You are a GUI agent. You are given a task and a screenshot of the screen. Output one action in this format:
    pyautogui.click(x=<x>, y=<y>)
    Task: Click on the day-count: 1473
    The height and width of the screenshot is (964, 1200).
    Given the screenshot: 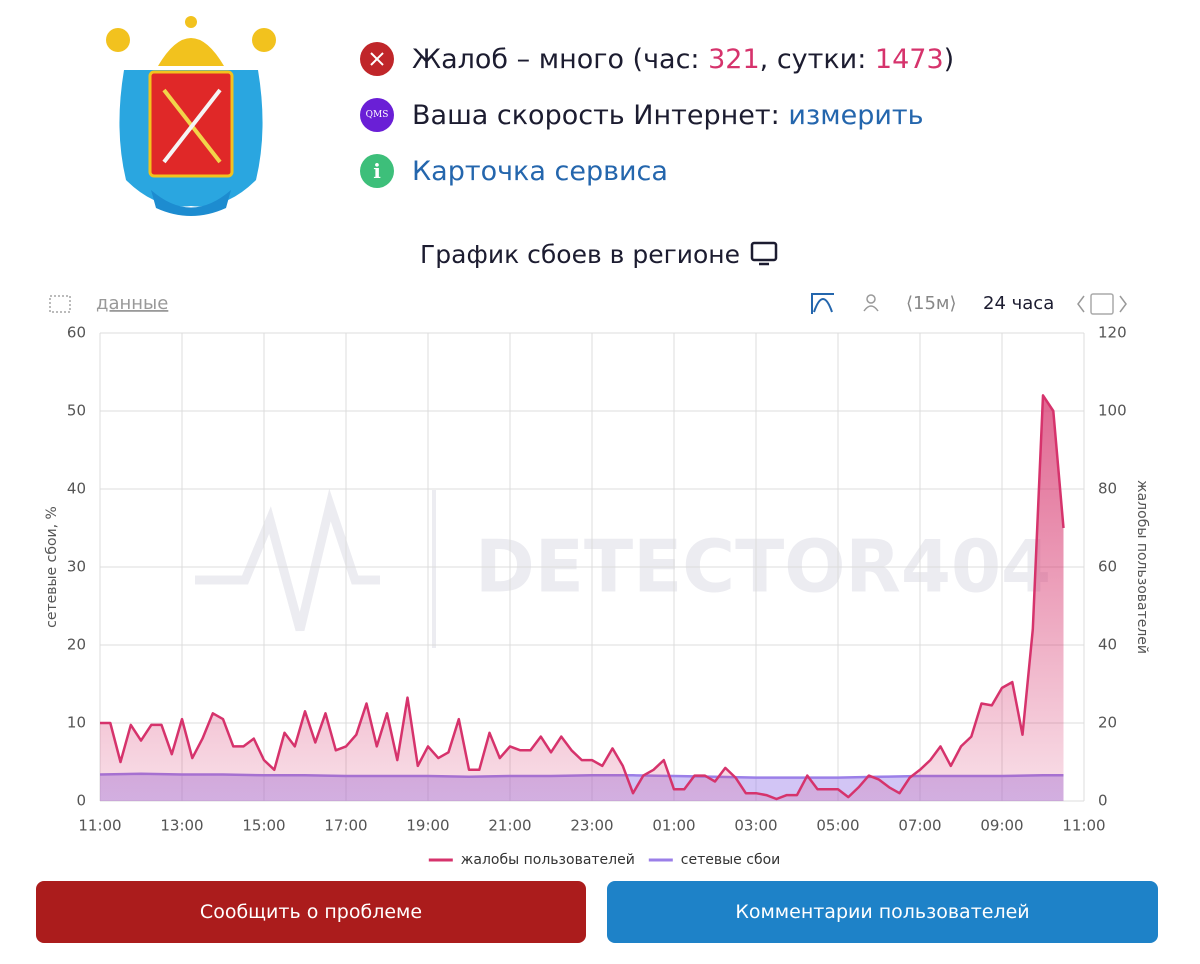 What is the action you would take?
    pyautogui.click(x=909, y=59)
    